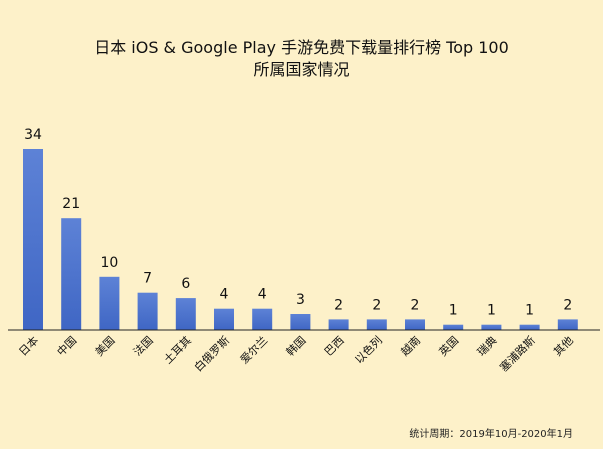 This screenshot has width=603, height=449. Describe the element at coordinates (453, 311) in the screenshot. I see `value-label-11: 1` at that location.